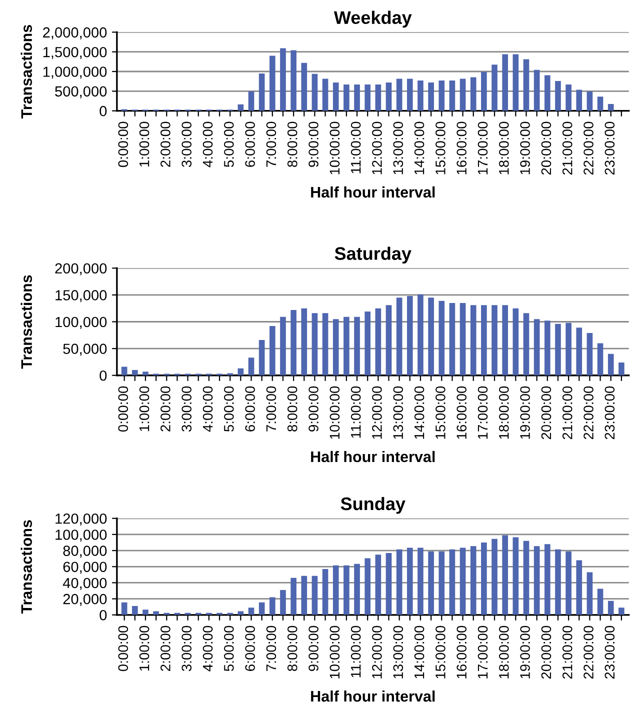 The width and height of the screenshot is (632, 715). I want to click on x-axis-title: Half hour interval, so click(373, 456).